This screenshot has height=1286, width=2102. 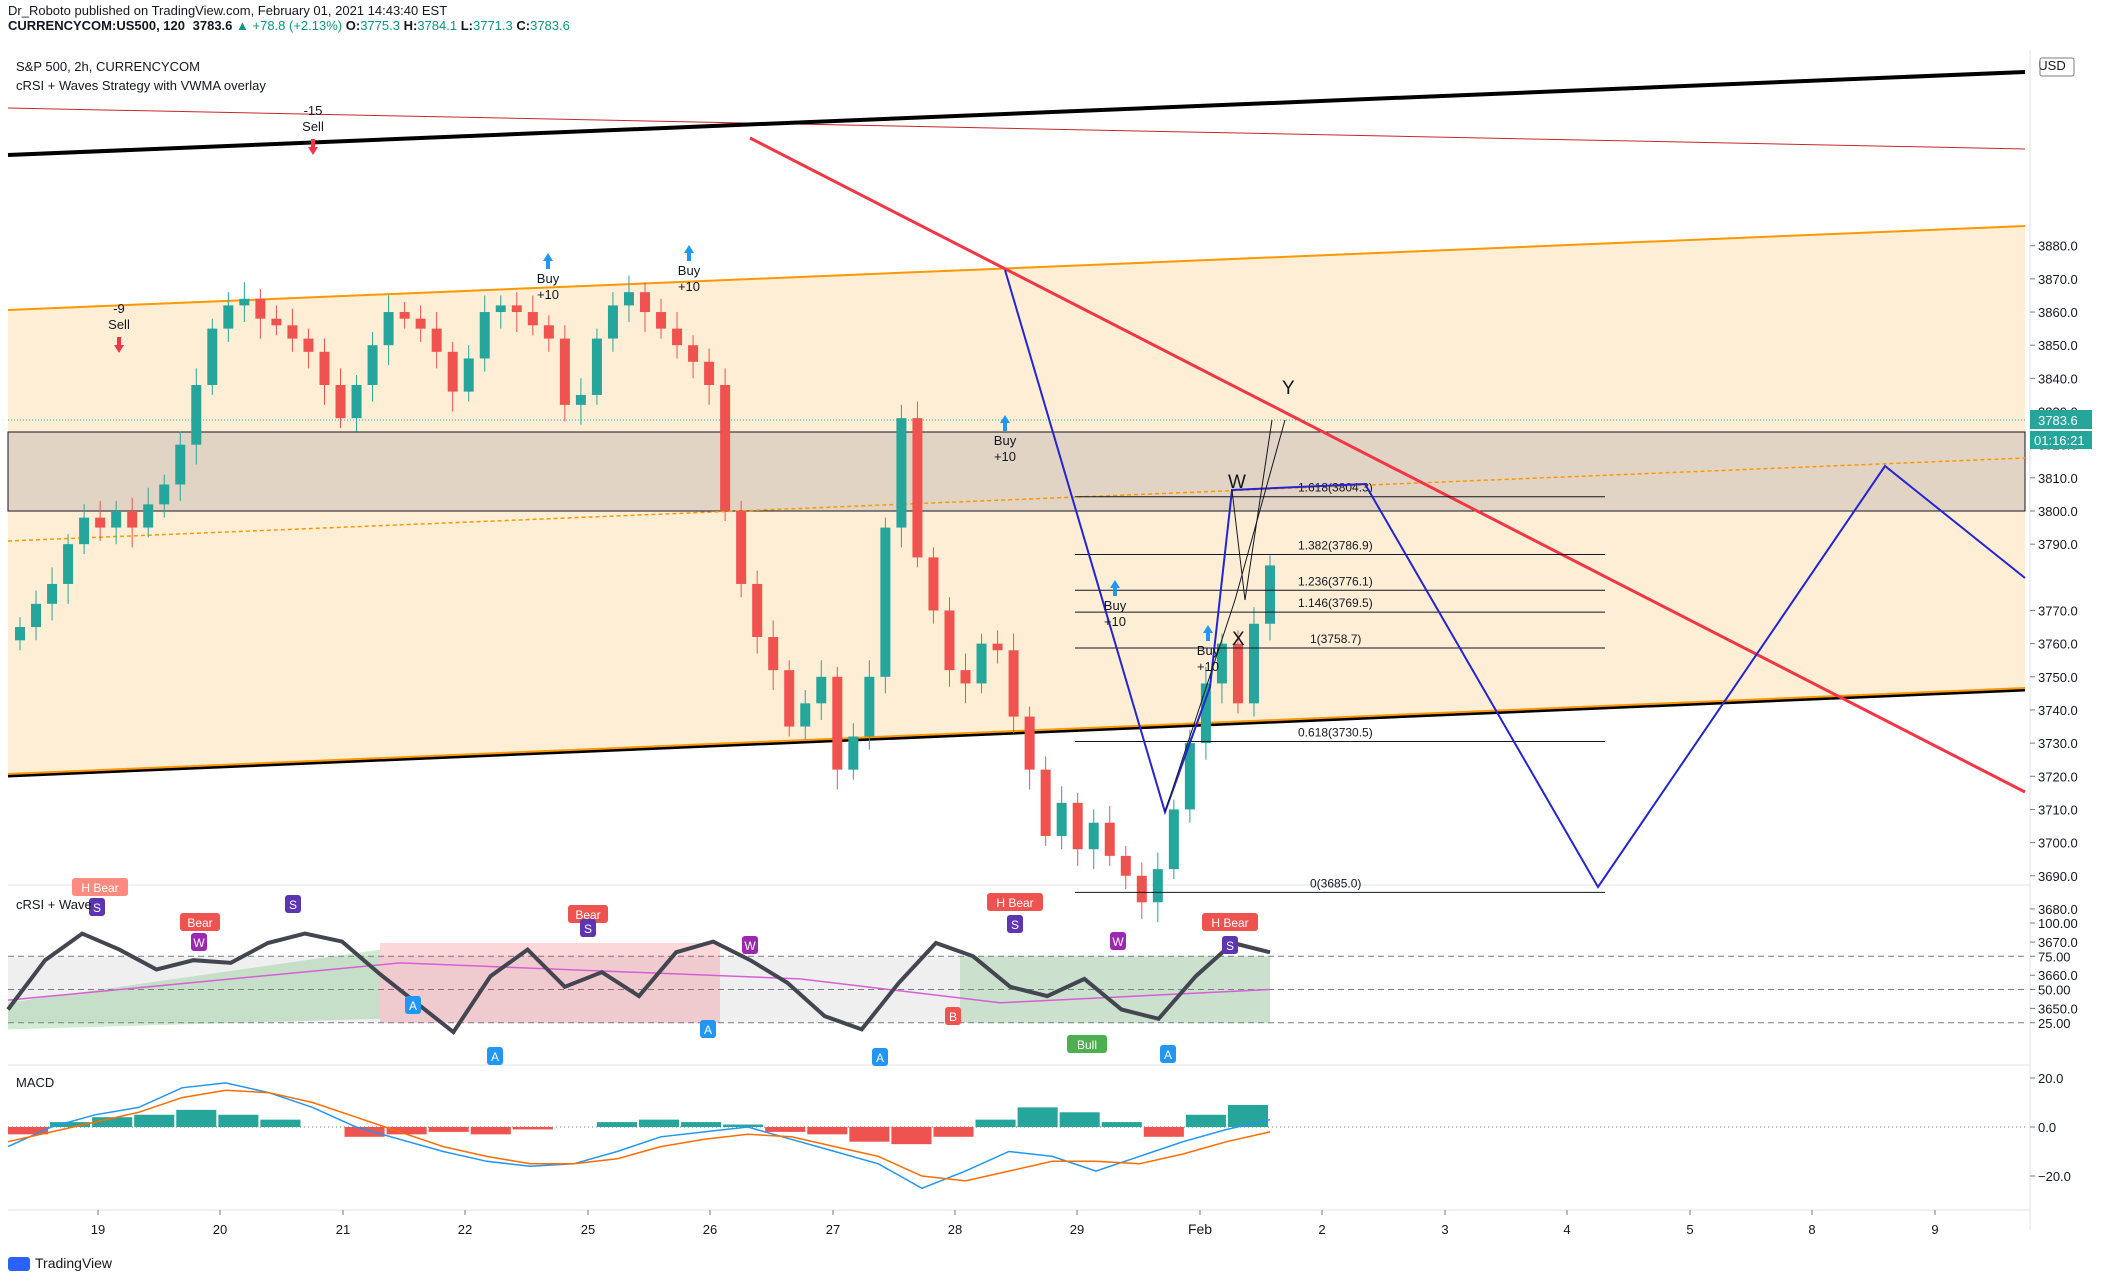 What do you see at coordinates (108, 66) in the screenshot?
I see `chart-title: S&P 500, 2h, CURRENCYCOM` at bounding box center [108, 66].